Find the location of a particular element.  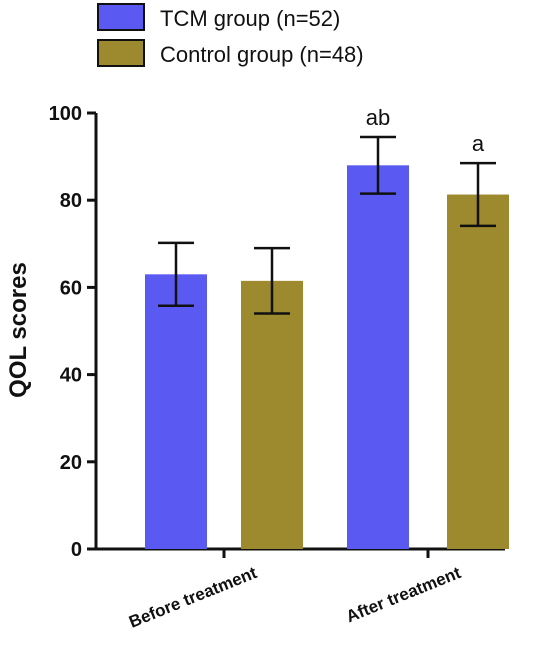

legend-label-1: TCM group (n=52) is located at coordinates (250, 18).